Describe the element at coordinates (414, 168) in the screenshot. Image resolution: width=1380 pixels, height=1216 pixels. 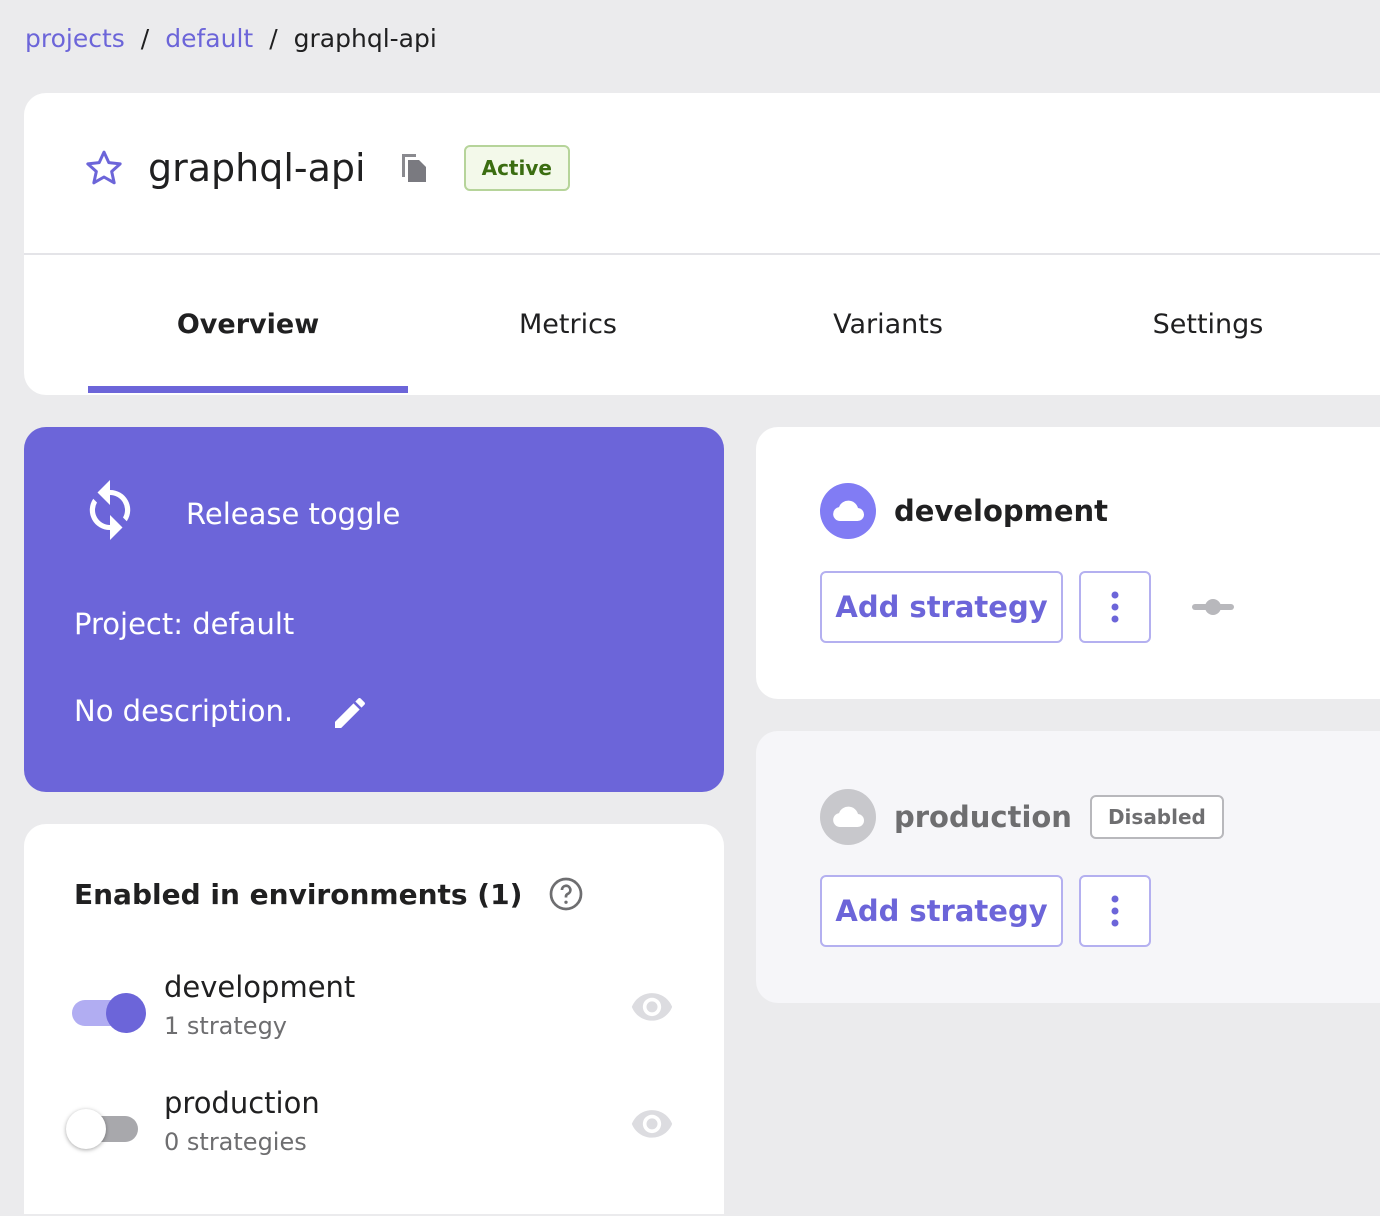
I see `copy-icon` at that location.